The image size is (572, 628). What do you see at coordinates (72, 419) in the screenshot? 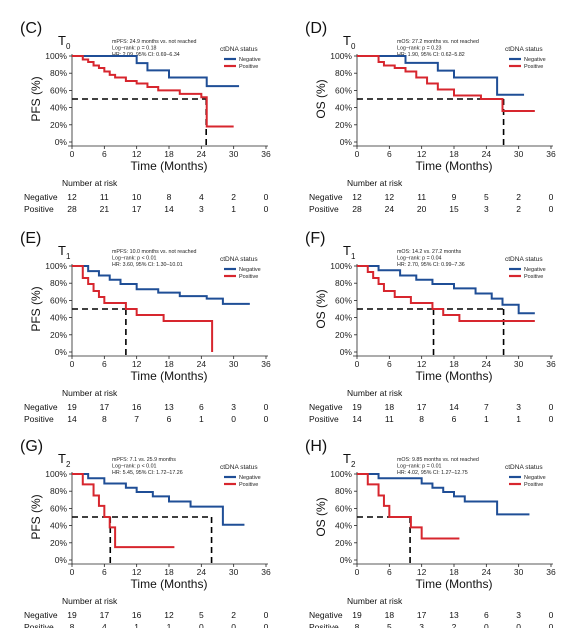
I see `risk-cell-positive: 14` at bounding box center [72, 419].